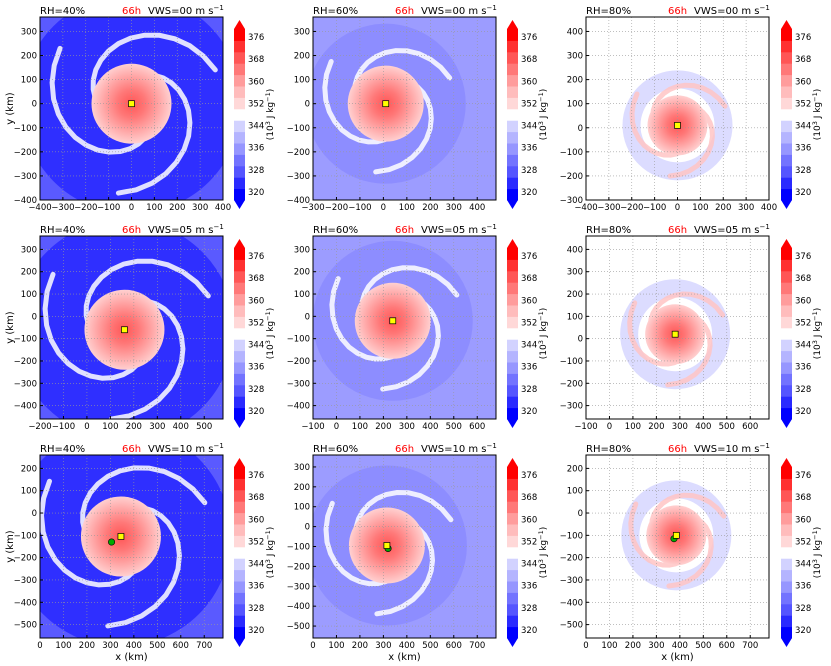 The height and width of the screenshot is (666, 831). What do you see at coordinates (477, 427) in the screenshot?
I see `x-tick-label: 600` at bounding box center [477, 427].